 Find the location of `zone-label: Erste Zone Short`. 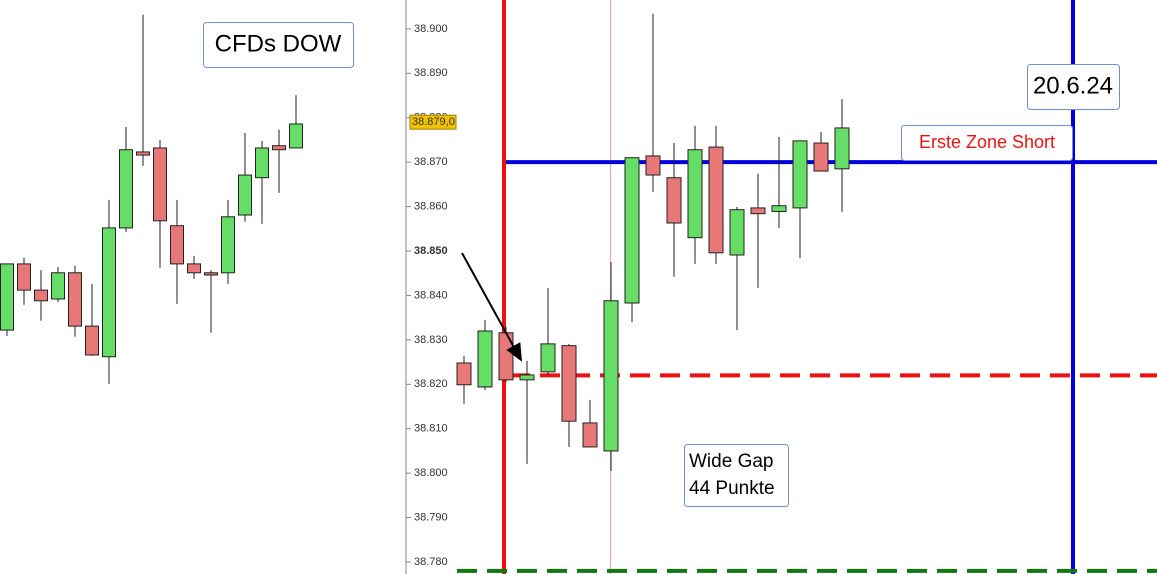

zone-label: Erste Zone Short is located at coordinates (987, 142).